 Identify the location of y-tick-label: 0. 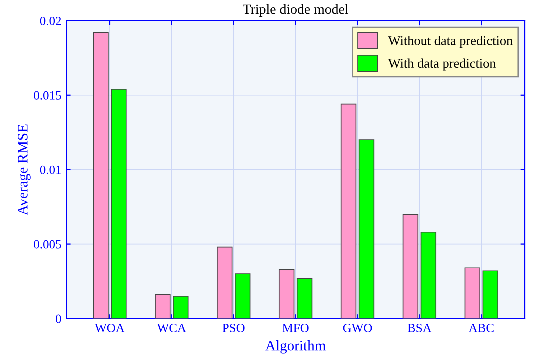
(59, 319).